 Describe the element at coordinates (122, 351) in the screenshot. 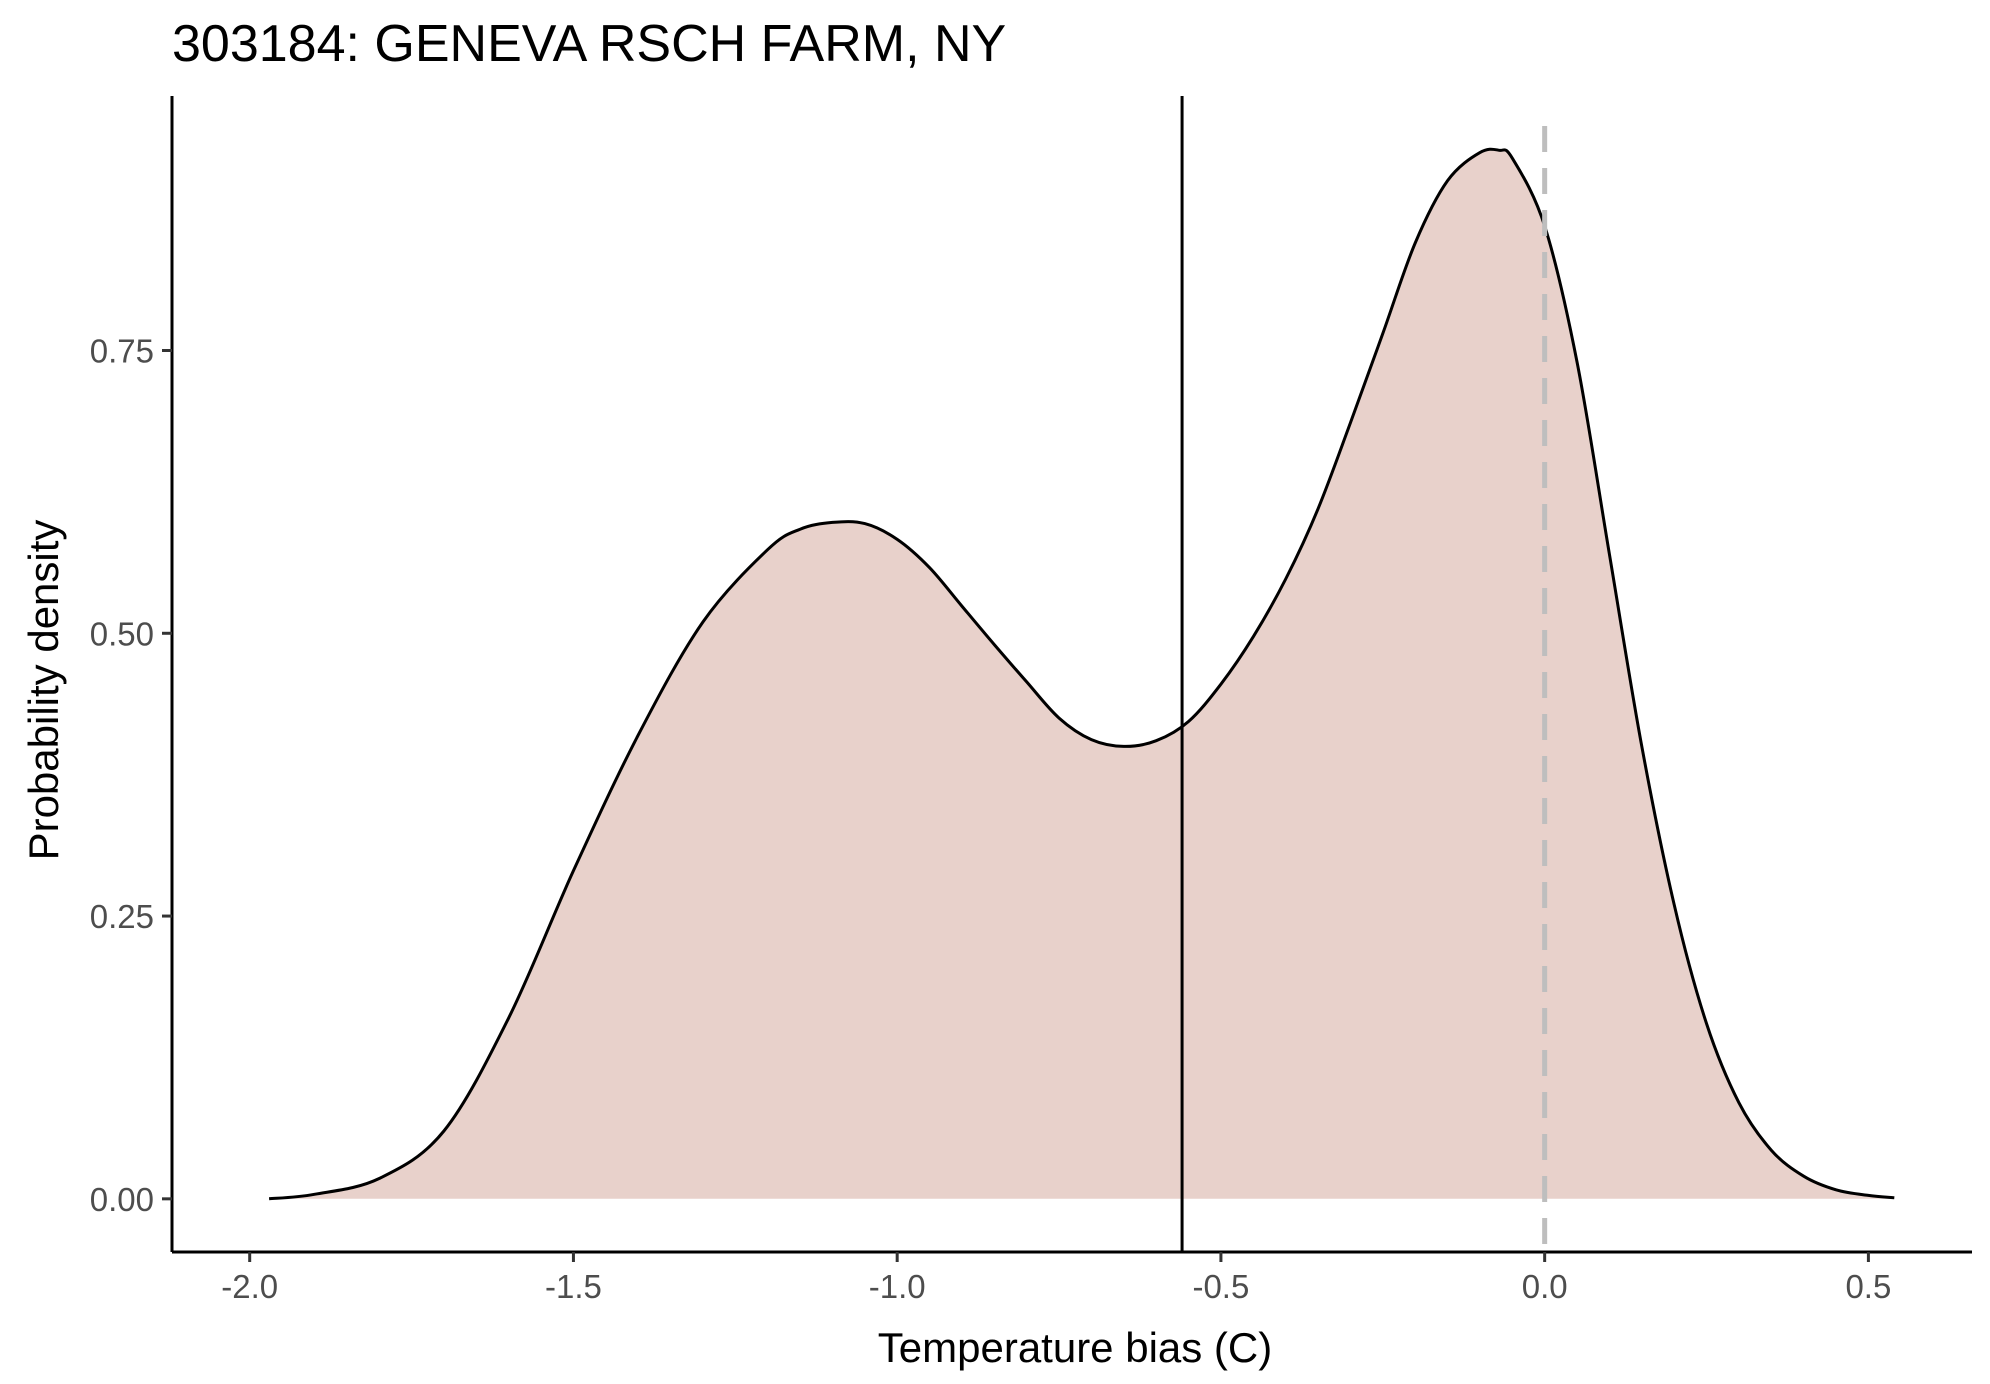

I see `y-tick-label: 0.75` at that location.